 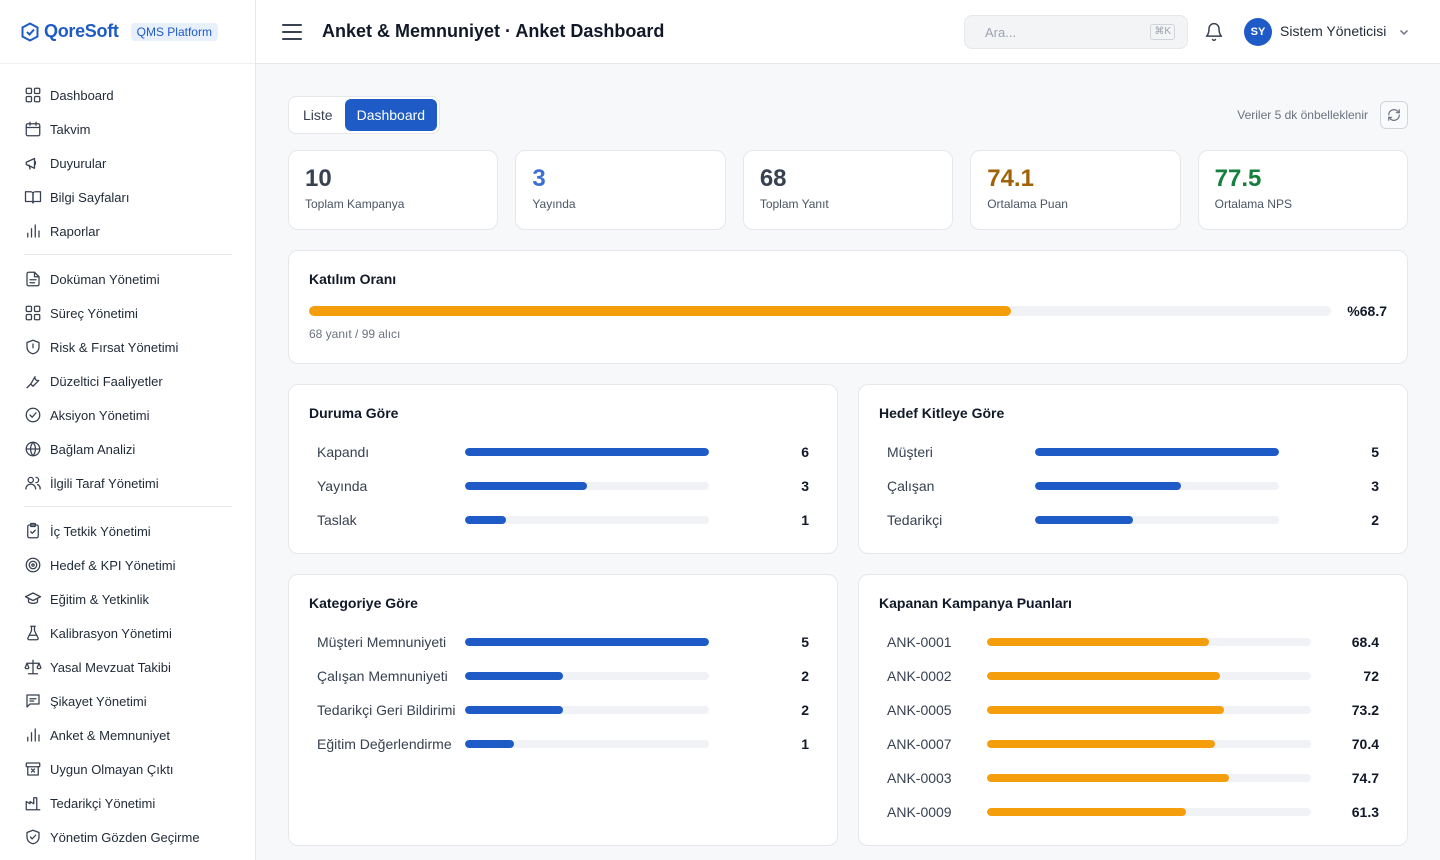 I want to click on bar-chart-icon, so click(x=33, y=735).